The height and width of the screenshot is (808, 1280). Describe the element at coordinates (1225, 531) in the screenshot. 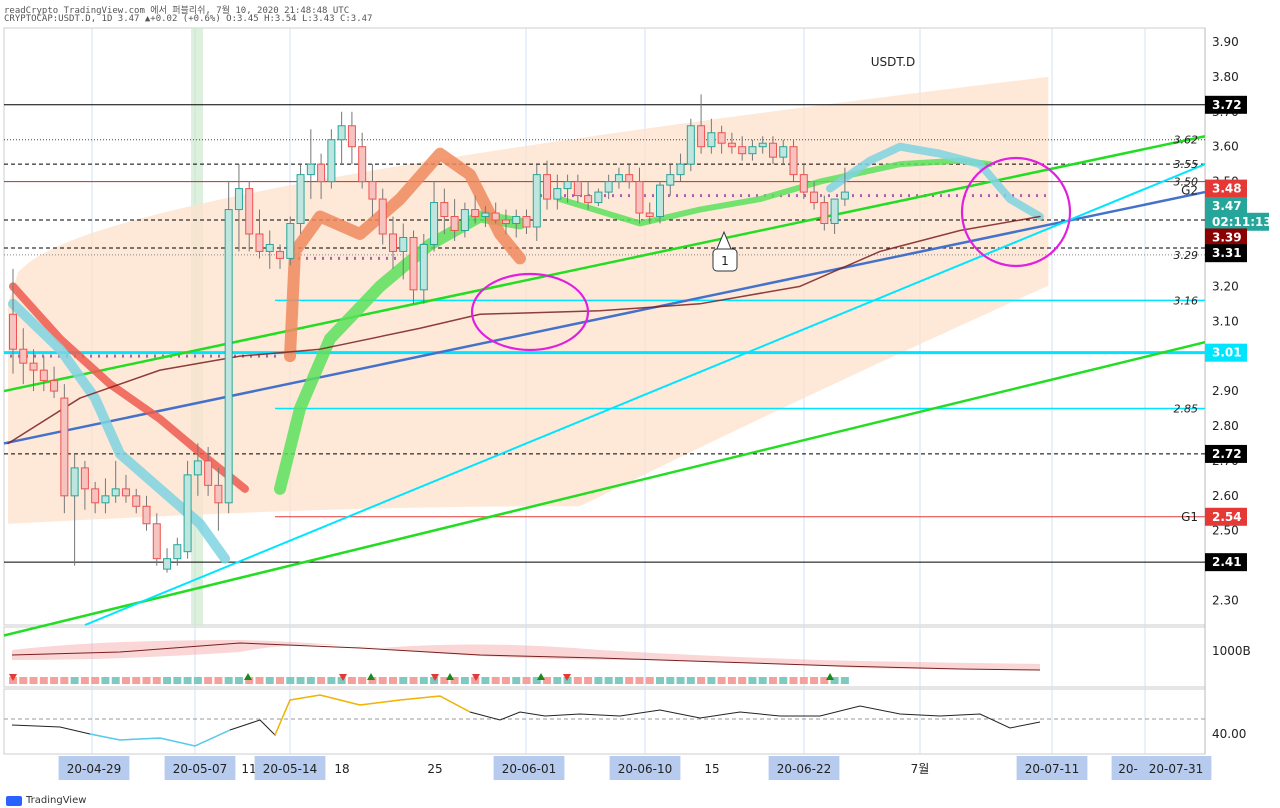

I see `price-tick-label: 2.50` at that location.